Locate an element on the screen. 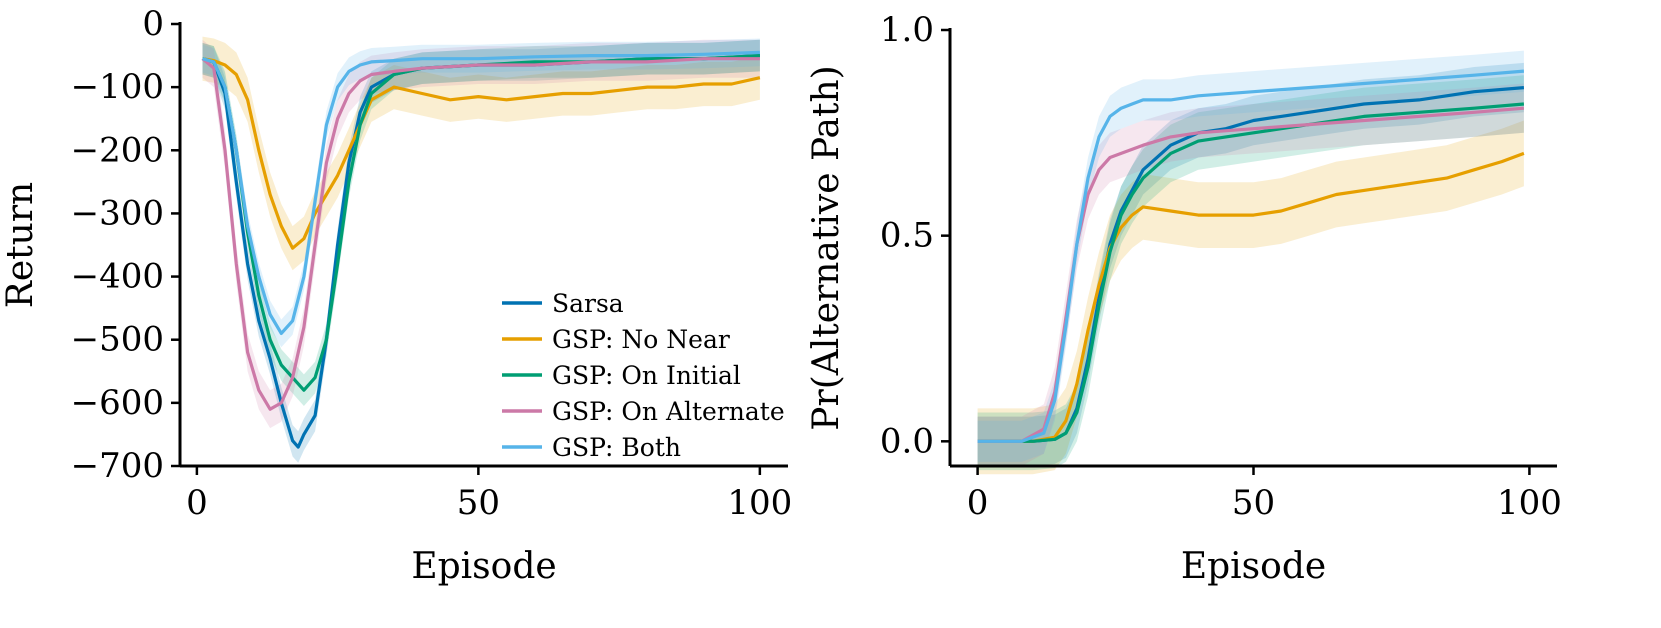  y-axis-title: Return is located at coordinates (20, 245).